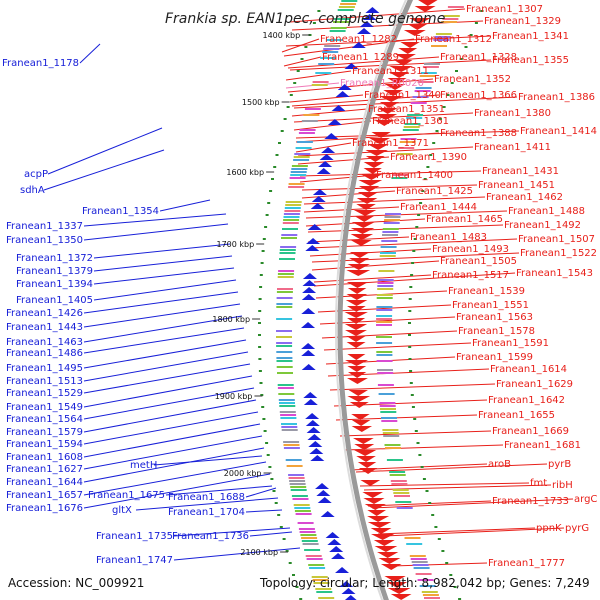 The height and width of the screenshot is (600, 600). Describe the element at coordinates (44, 342) in the screenshot. I see `gene-label-reverse: Franean1_1463` at that location.